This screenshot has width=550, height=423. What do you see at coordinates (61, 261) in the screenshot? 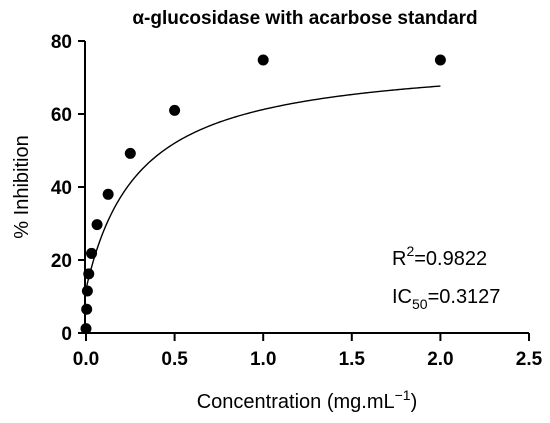
I see `y-tick-label: 20` at bounding box center [61, 261].